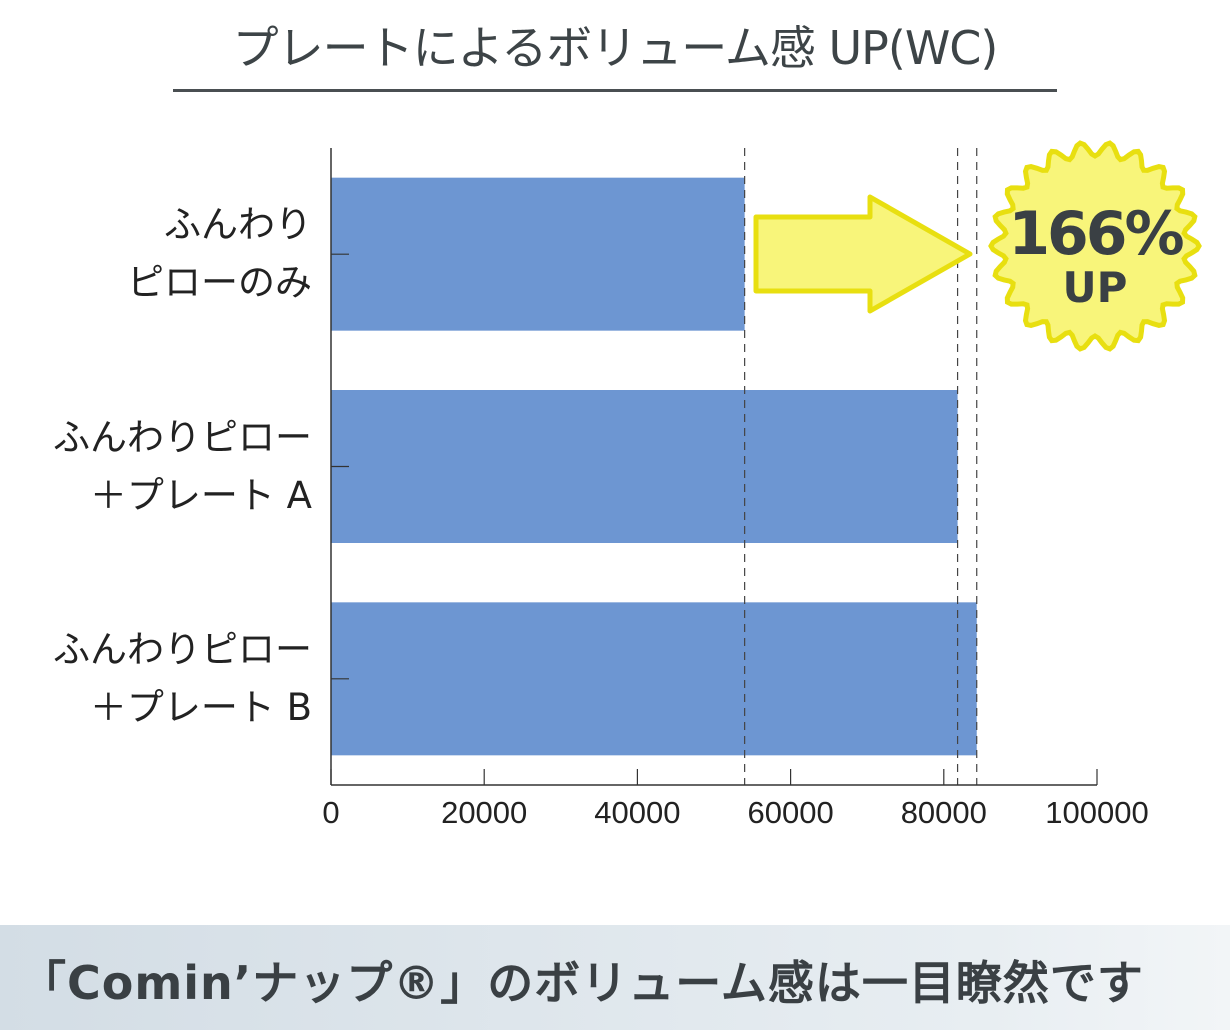 The width and height of the screenshot is (1230, 1030). I want to click on footer-banner: 「Comin’ナップ®」のボリューム感は一目瞭然です, so click(615, 977).